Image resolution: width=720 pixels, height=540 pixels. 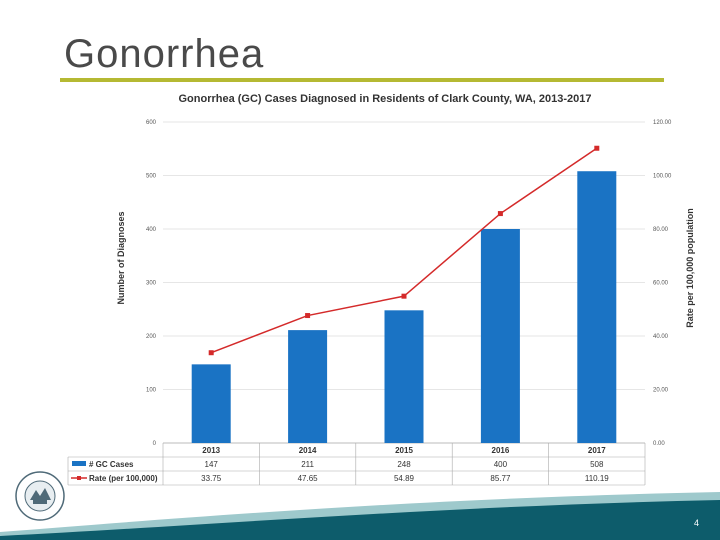 I want to click on county-seal-logo, so click(x=40, y=496).